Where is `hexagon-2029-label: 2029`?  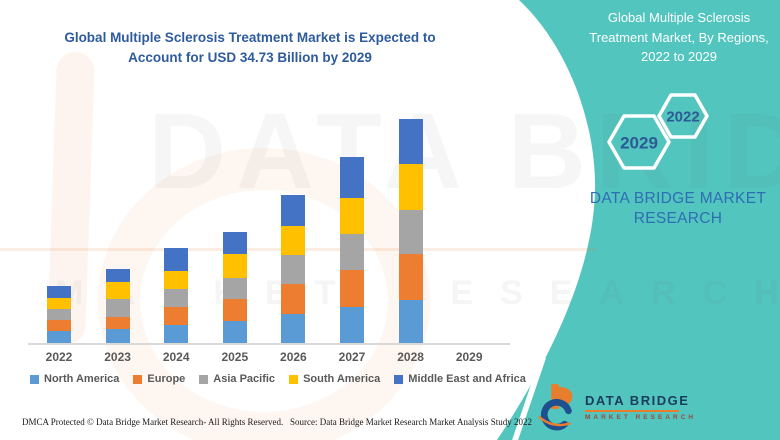 hexagon-2029-label: 2029 is located at coordinates (639, 143).